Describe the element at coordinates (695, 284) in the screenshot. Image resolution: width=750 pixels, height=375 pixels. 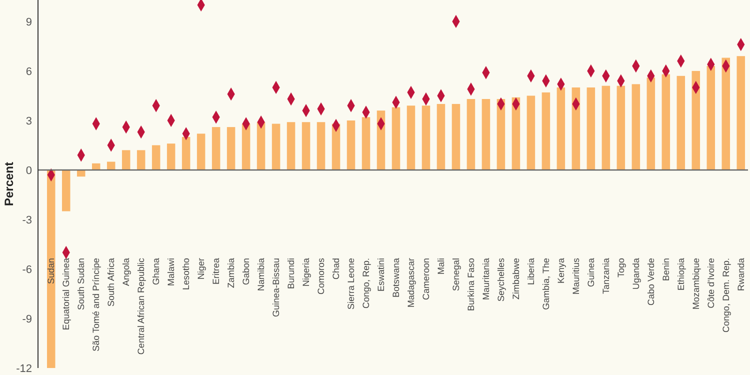
I see `x-tick-label: Mozambique` at that location.